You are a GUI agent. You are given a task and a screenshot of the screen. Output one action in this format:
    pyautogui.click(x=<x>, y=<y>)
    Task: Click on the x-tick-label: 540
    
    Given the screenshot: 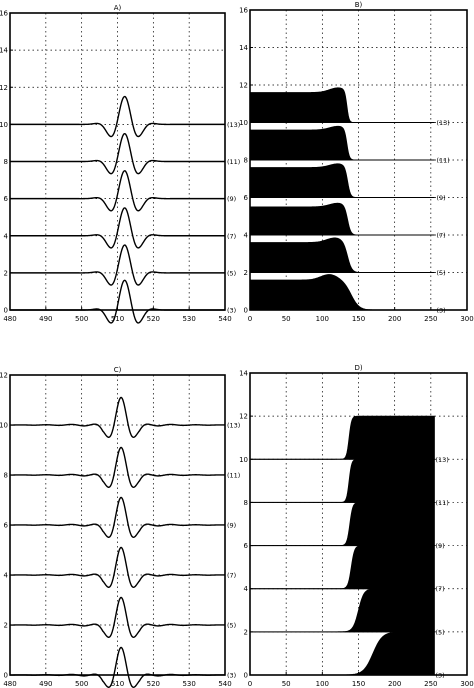 What is the action you would take?
    pyautogui.click(x=224, y=684)
    